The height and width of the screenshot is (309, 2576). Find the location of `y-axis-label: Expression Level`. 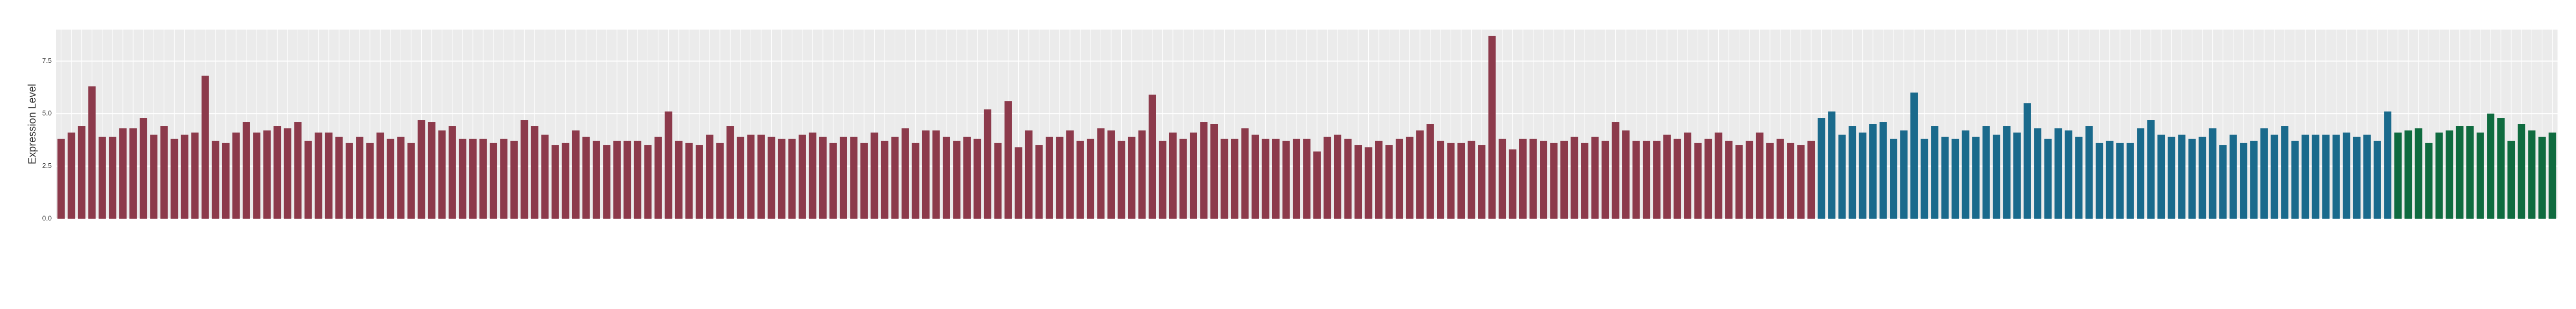

y-axis-label: Expression Level is located at coordinates (32, 124).